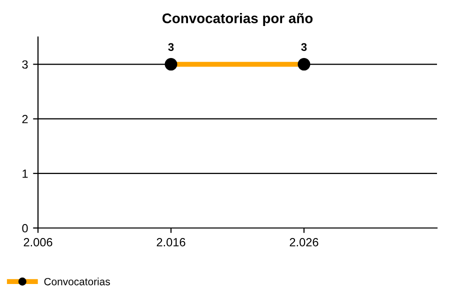 This screenshot has height=300, width=450. I want to click on legend-label: Convocatorias, so click(77, 282).